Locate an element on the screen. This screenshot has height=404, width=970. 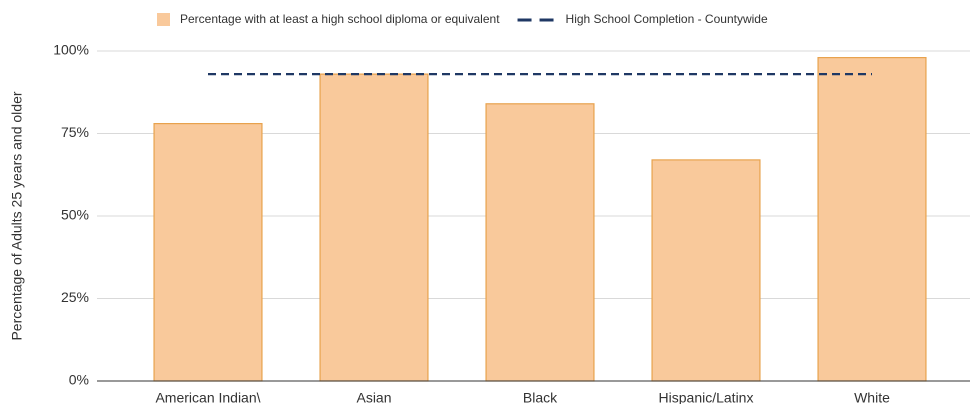
x-tick-label: American Indian\ is located at coordinates (207, 397).